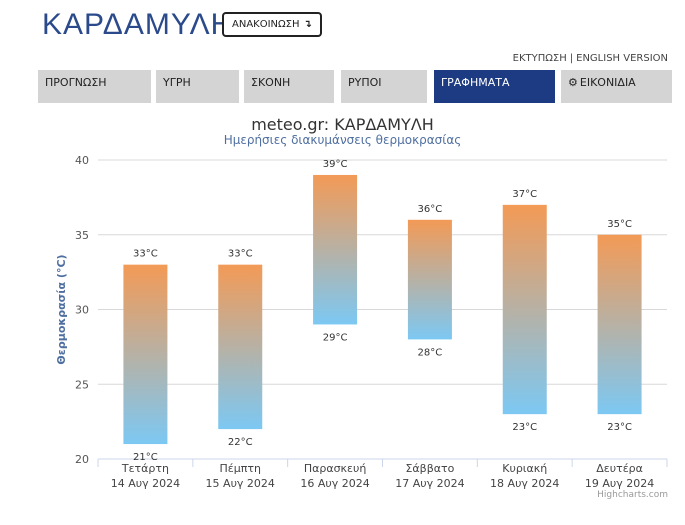 The width and height of the screenshot is (685, 525). What do you see at coordinates (145, 468) in the screenshot?
I see `x-day-label: Τετάρτη` at bounding box center [145, 468].